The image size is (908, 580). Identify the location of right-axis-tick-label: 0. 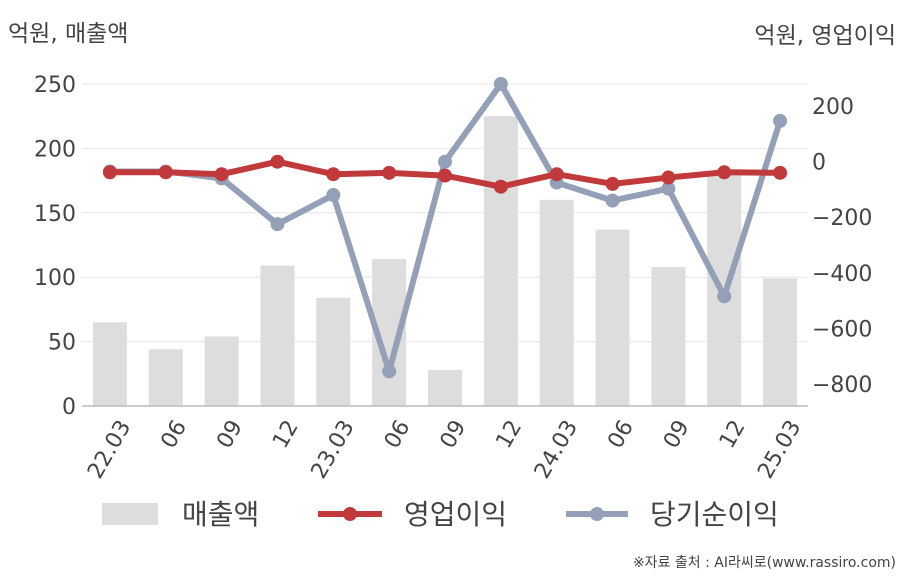
(819, 163).